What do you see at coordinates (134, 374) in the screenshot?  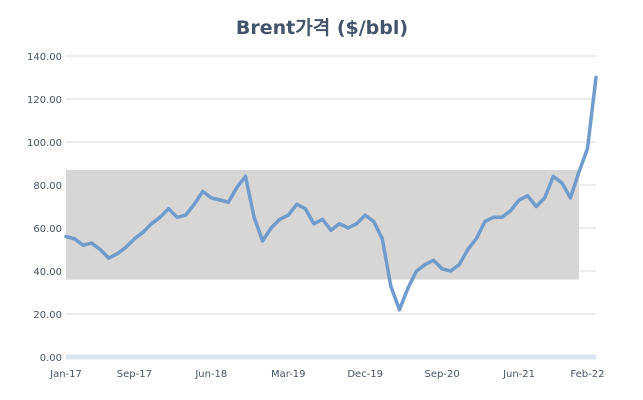 I see `x-tick-label: Sep-17` at bounding box center [134, 374].